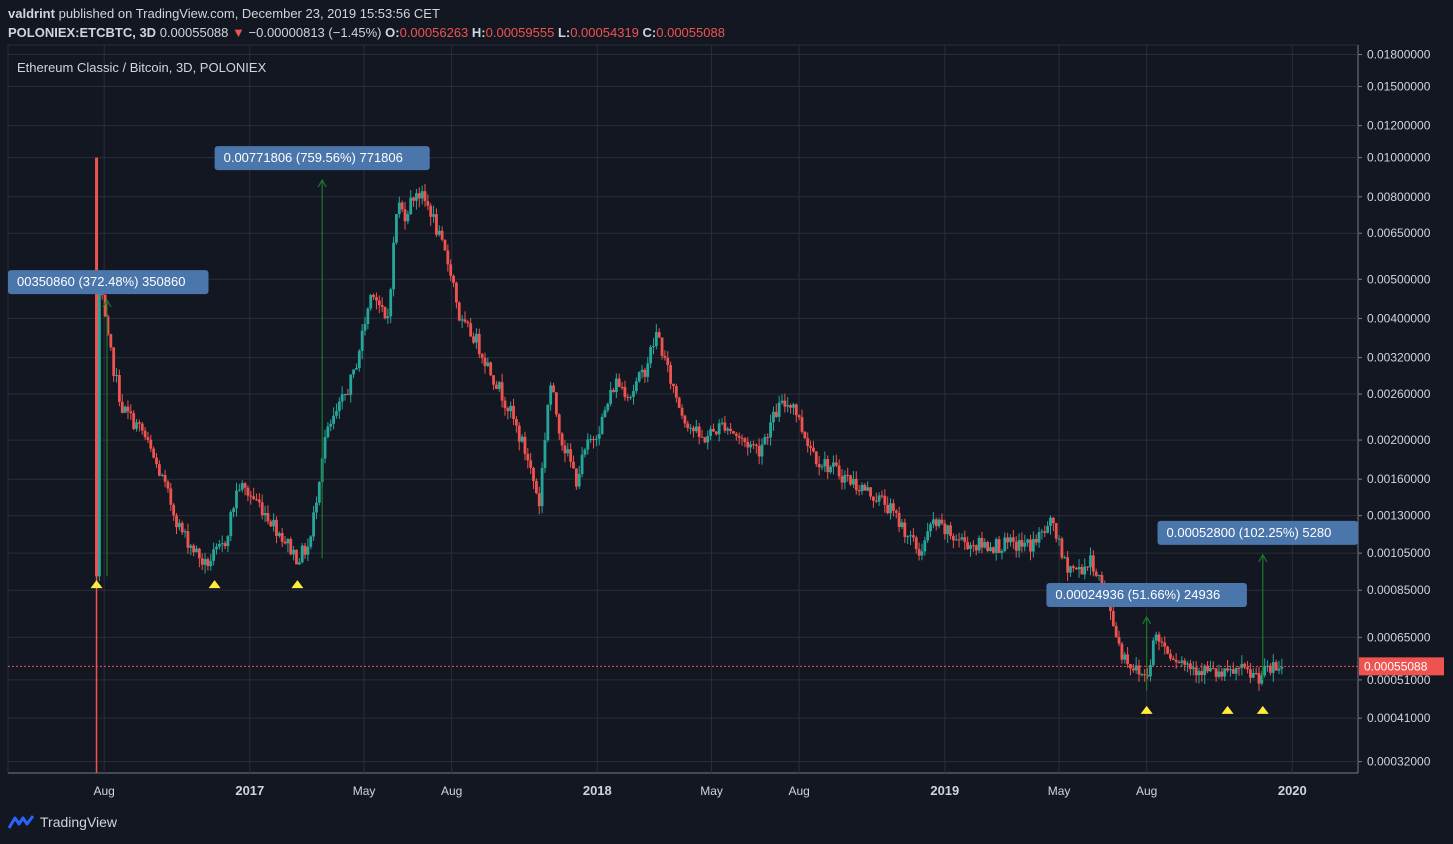 The height and width of the screenshot is (844, 1453). I want to click on current-price-box, so click(1401, 666).